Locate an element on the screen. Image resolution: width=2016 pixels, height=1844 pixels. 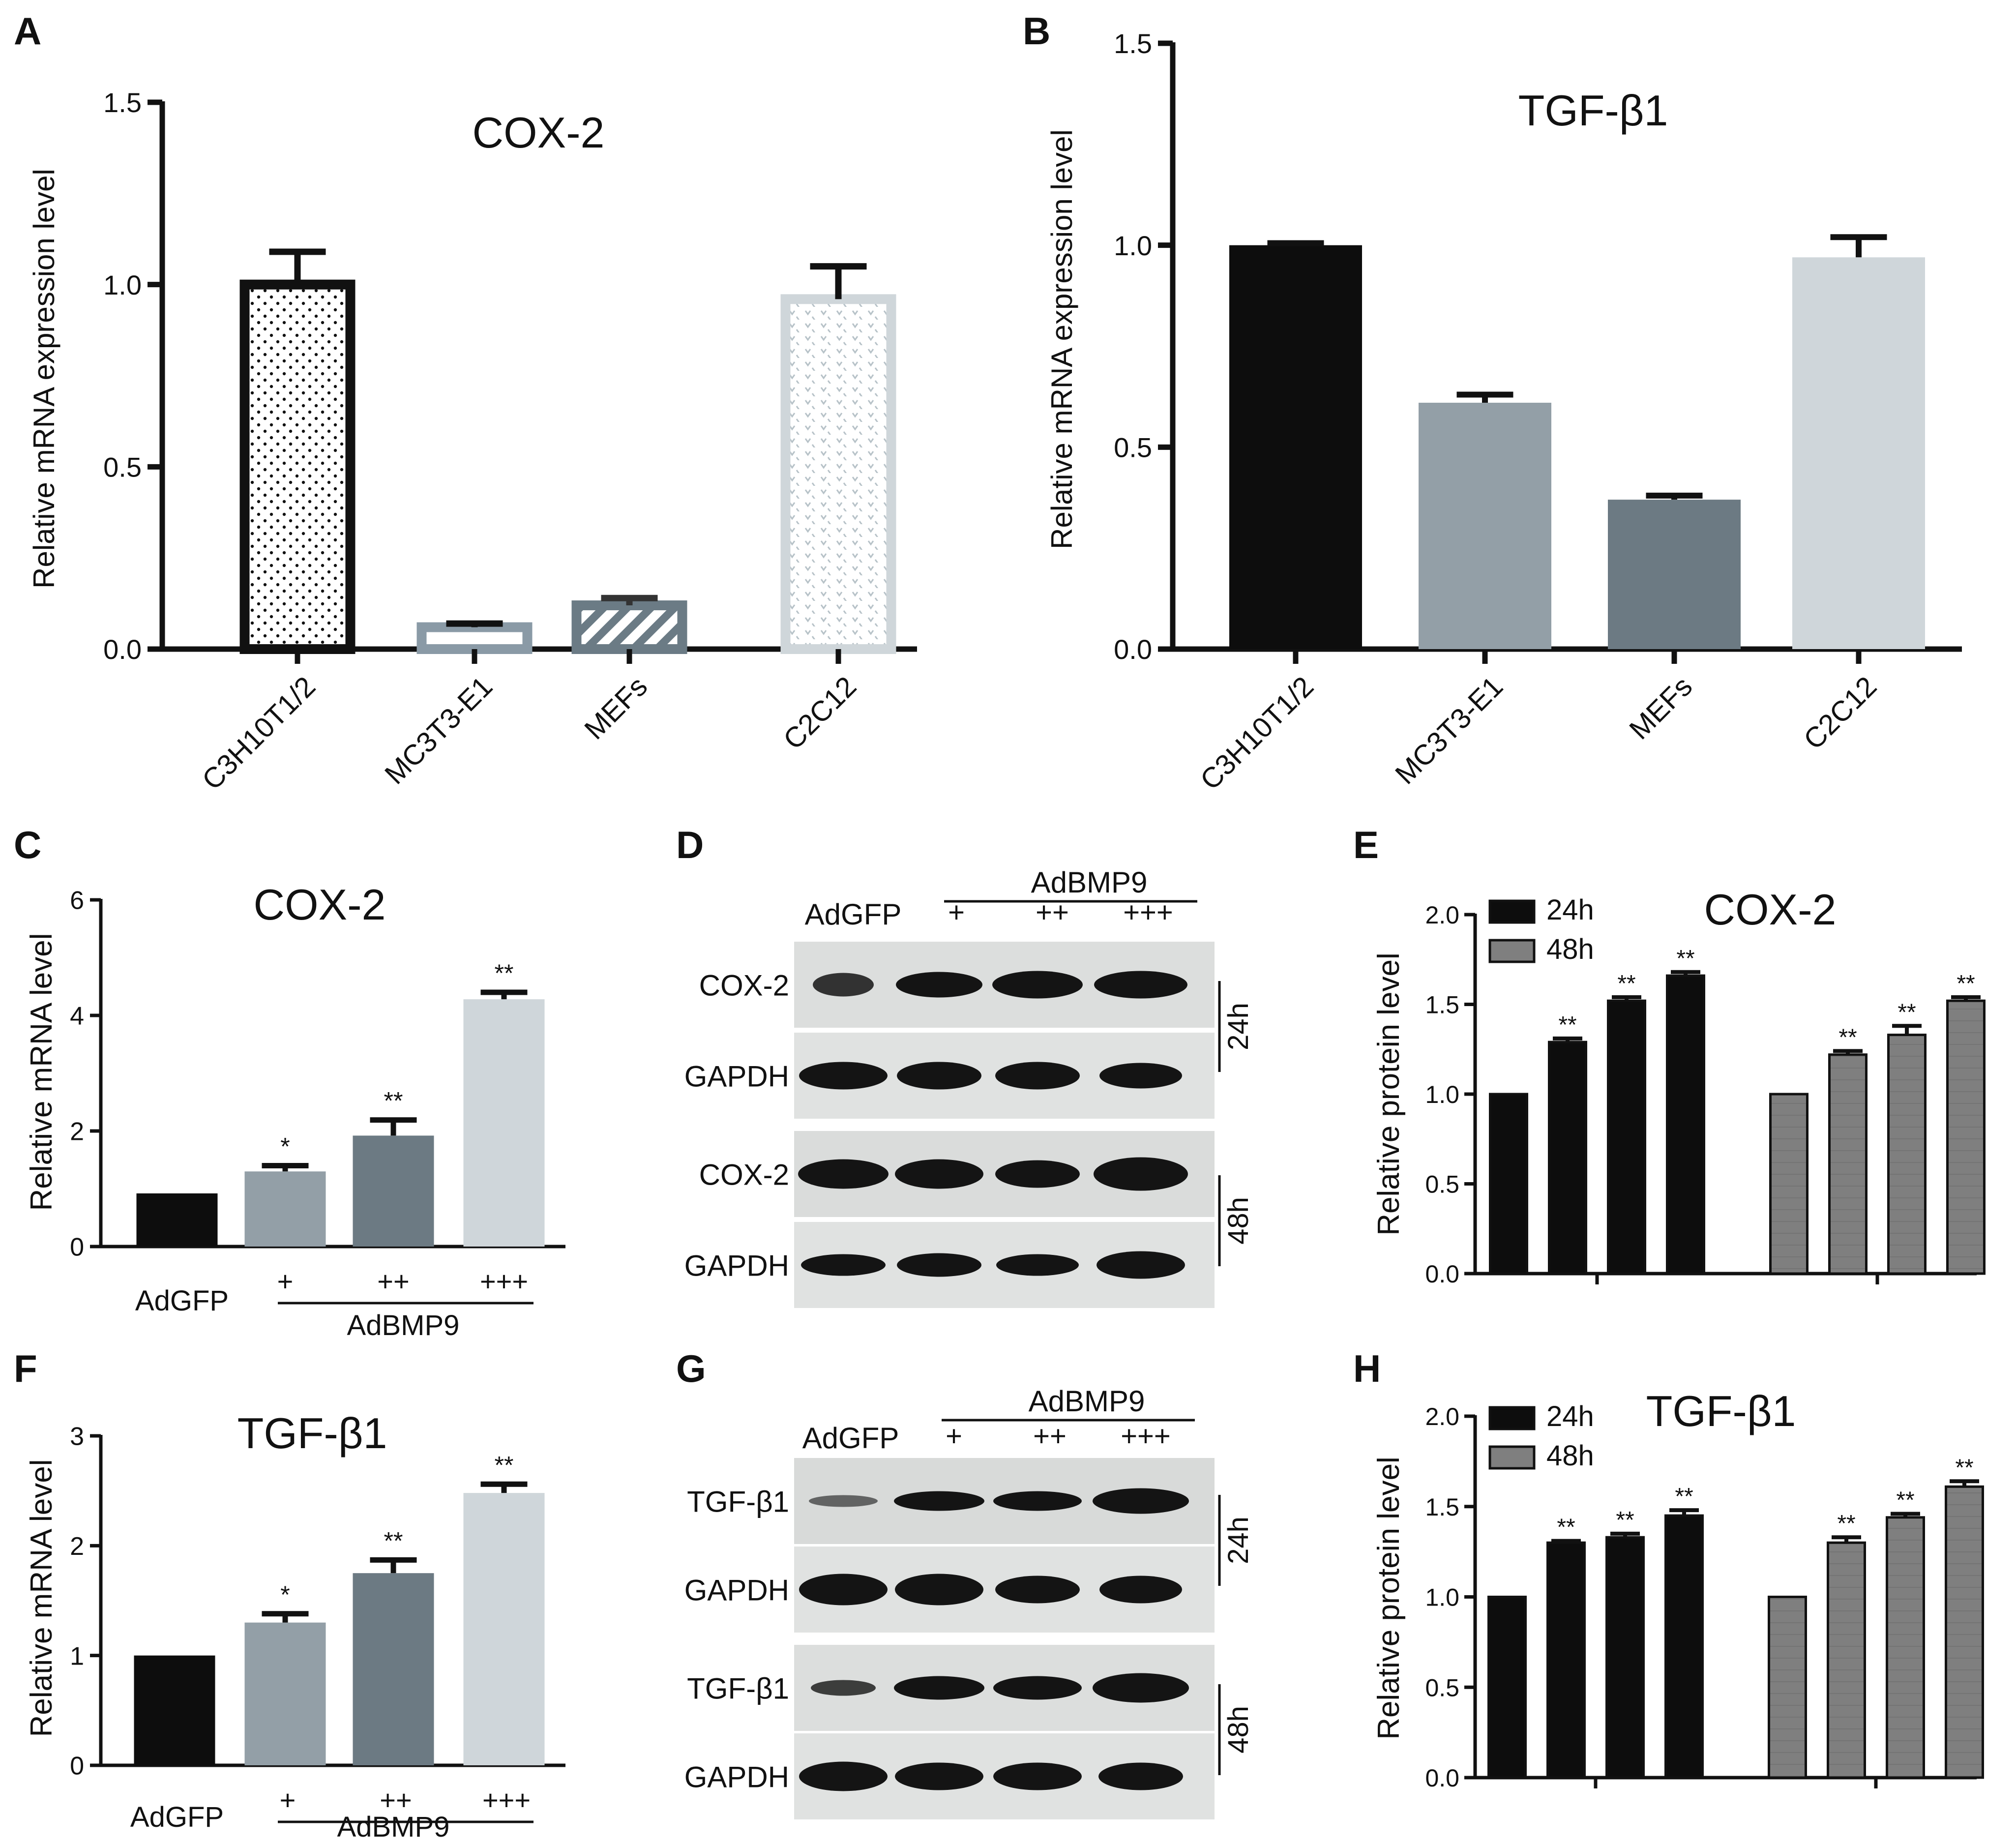
y-tick-label: 2 is located at coordinates (77, 1546).